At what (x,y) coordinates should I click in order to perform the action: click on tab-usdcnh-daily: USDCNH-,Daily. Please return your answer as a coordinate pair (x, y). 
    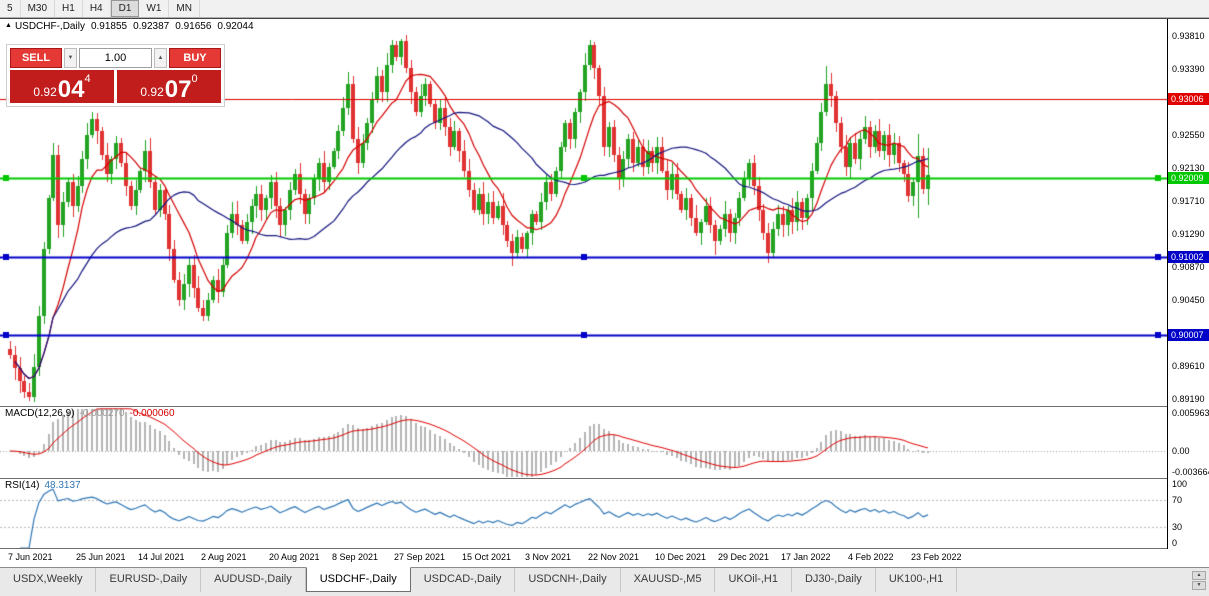
    Looking at the image, I should click on (568, 580).